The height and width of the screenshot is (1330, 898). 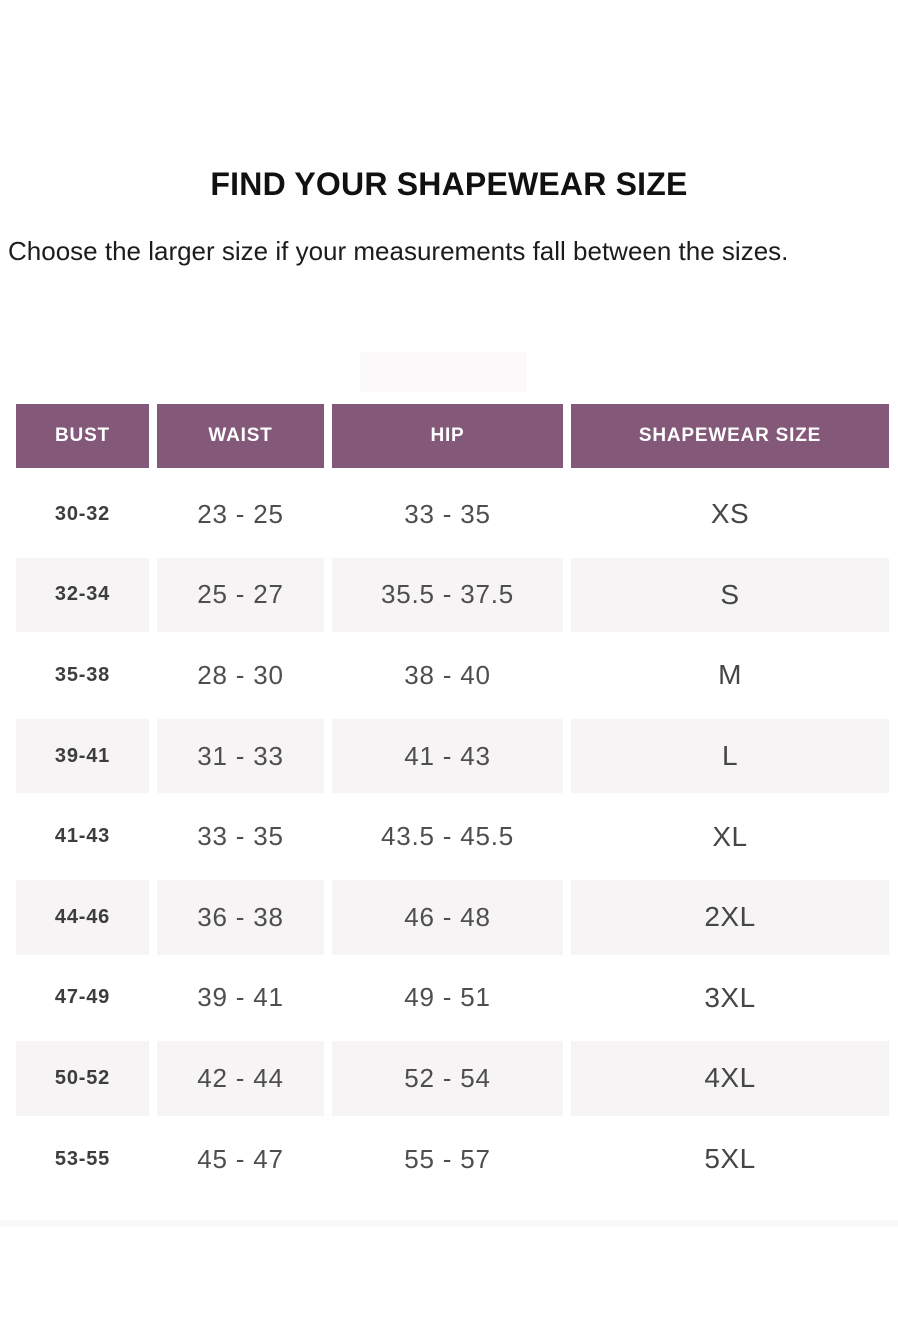 I want to click on bust-cell: 50-52, so click(x=82, y=1078).